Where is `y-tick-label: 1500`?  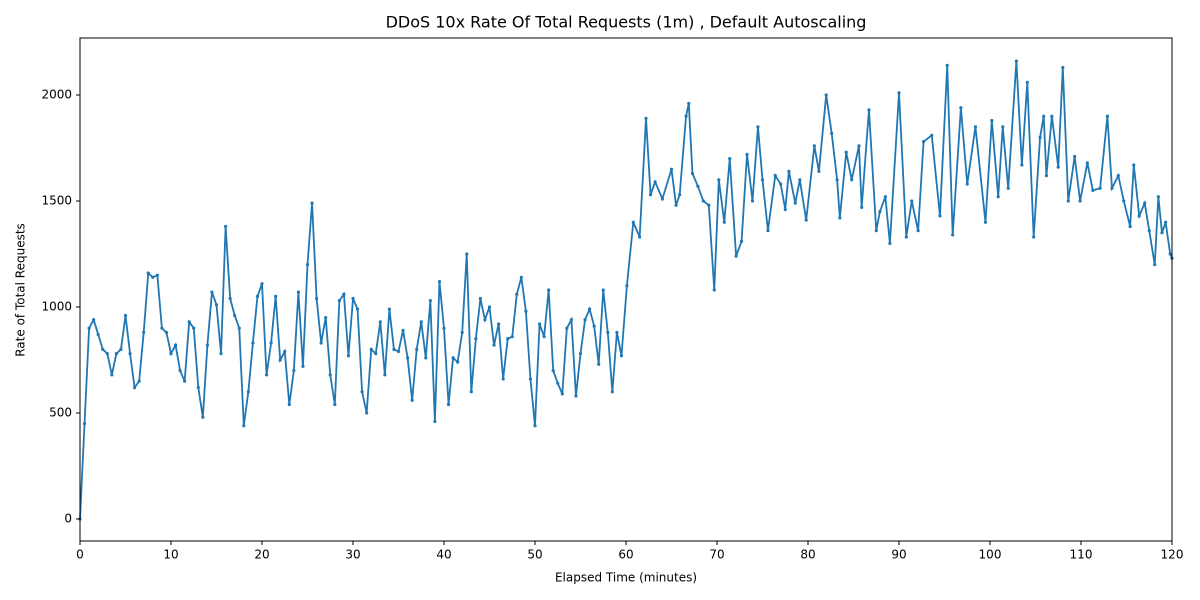 y-tick-label: 1500 is located at coordinates (56, 201).